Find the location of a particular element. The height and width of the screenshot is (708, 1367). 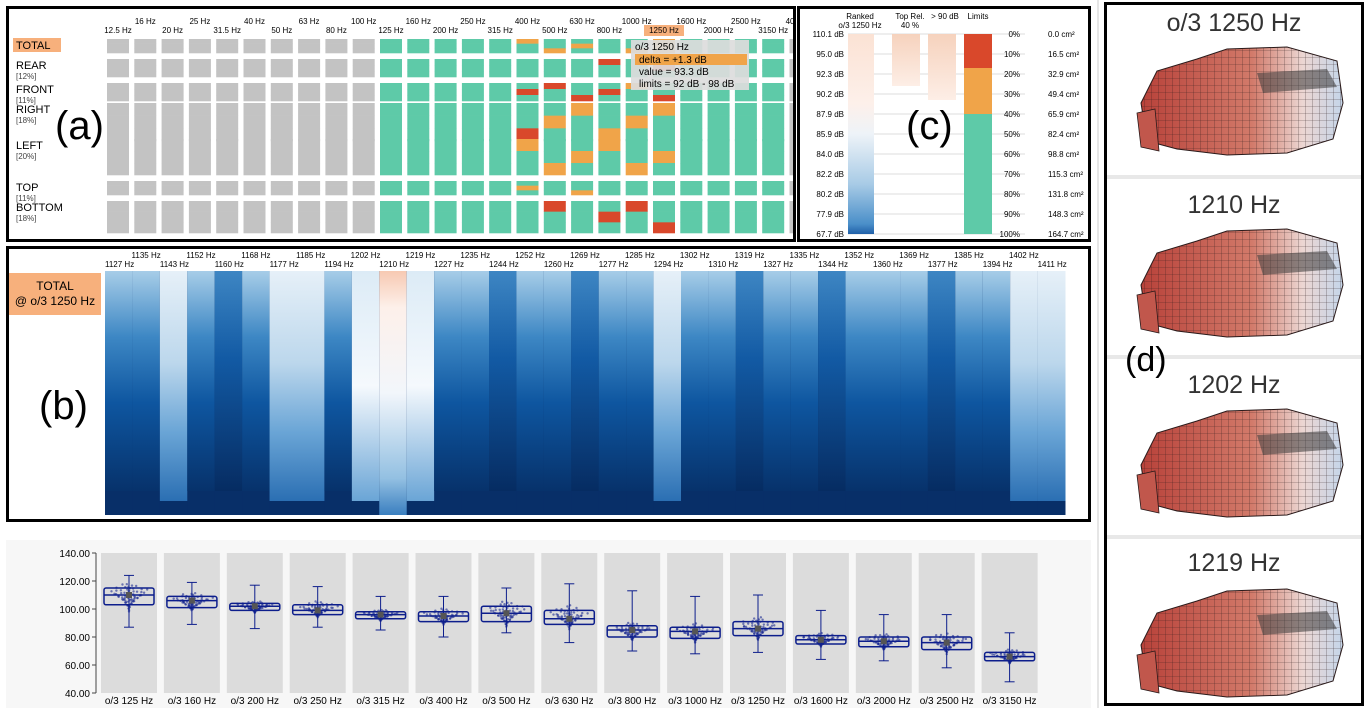

x-category-label: o/3 1000 Hz is located at coordinates (695, 701).